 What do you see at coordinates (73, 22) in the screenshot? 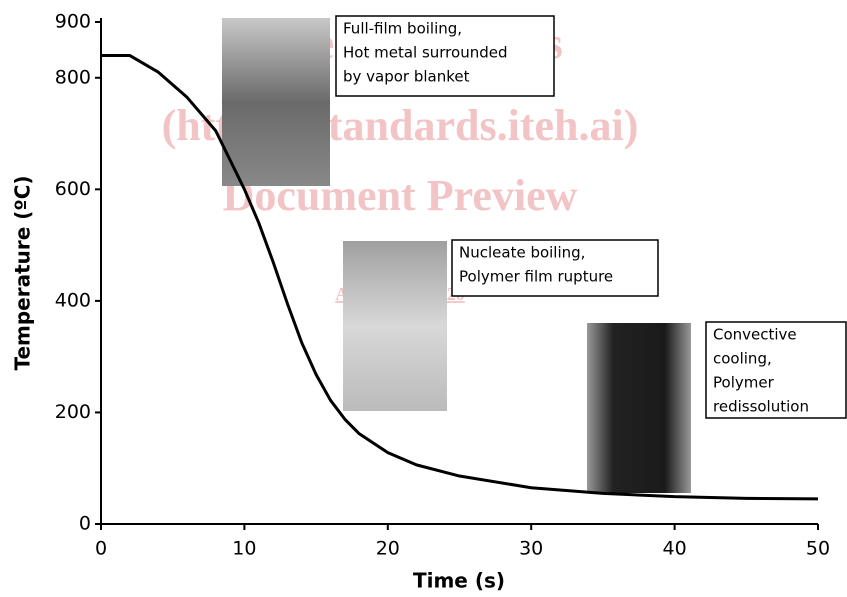
I see `y-tick-label: 900` at bounding box center [73, 22].